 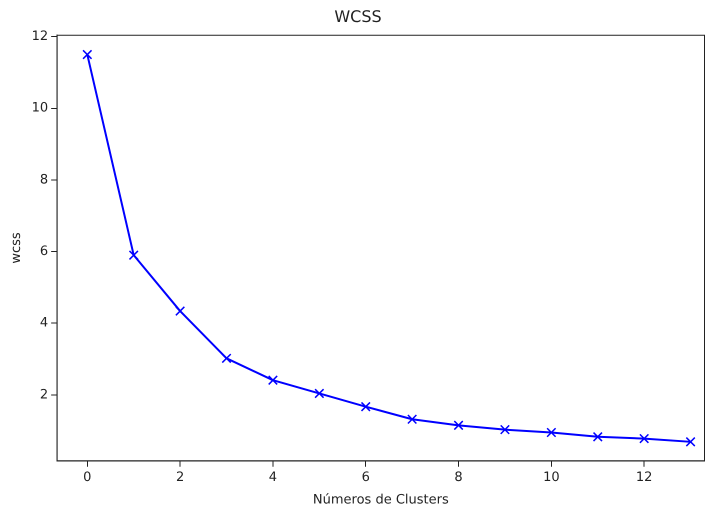 I want to click on y-tick-label: 6, so click(x=44, y=251).